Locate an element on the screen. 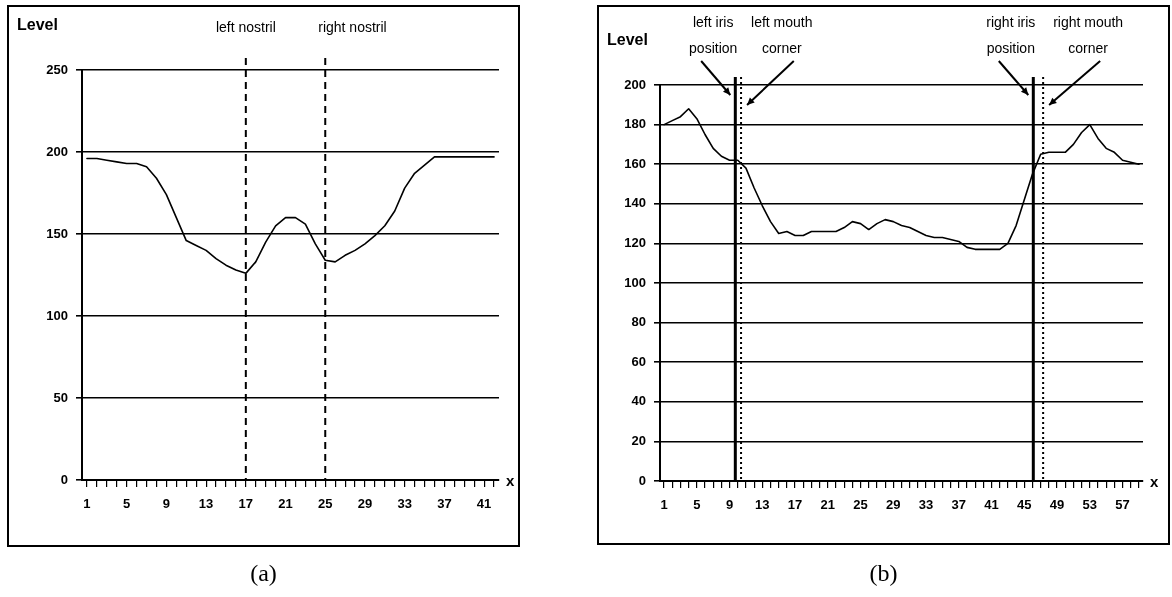  ref-line-label: right iris position is located at coordinates (1011, 35).